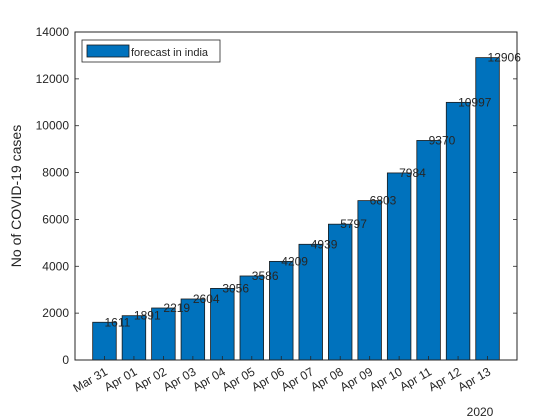  I want to click on data-label: 3586, so click(265, 276).